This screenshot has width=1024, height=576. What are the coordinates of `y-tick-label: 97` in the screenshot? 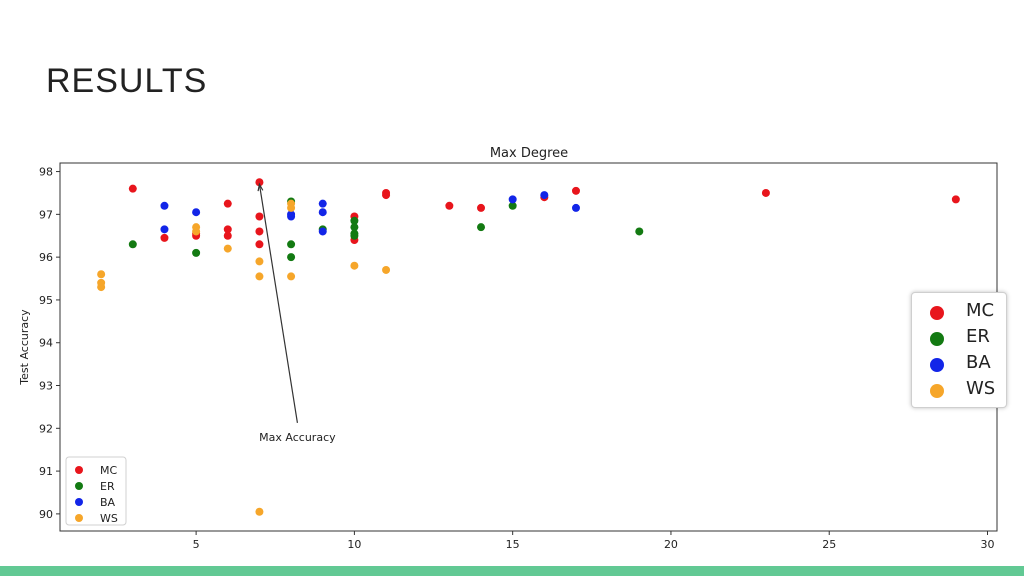 It's located at (46, 214).